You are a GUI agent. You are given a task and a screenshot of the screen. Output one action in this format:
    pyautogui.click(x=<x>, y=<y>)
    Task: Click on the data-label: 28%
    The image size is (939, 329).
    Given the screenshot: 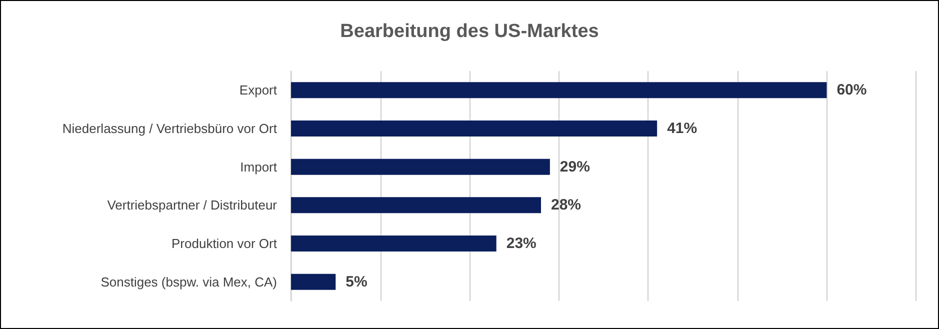 What is the action you would take?
    pyautogui.click(x=566, y=205)
    